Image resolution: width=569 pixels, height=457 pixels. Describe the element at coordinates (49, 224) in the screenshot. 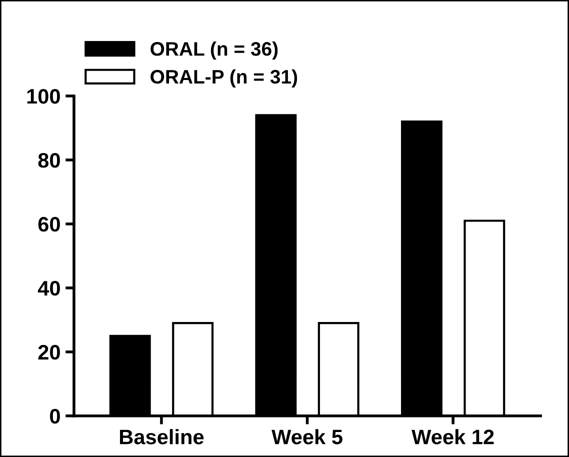

I see `y-tick-label: 60` at that location.